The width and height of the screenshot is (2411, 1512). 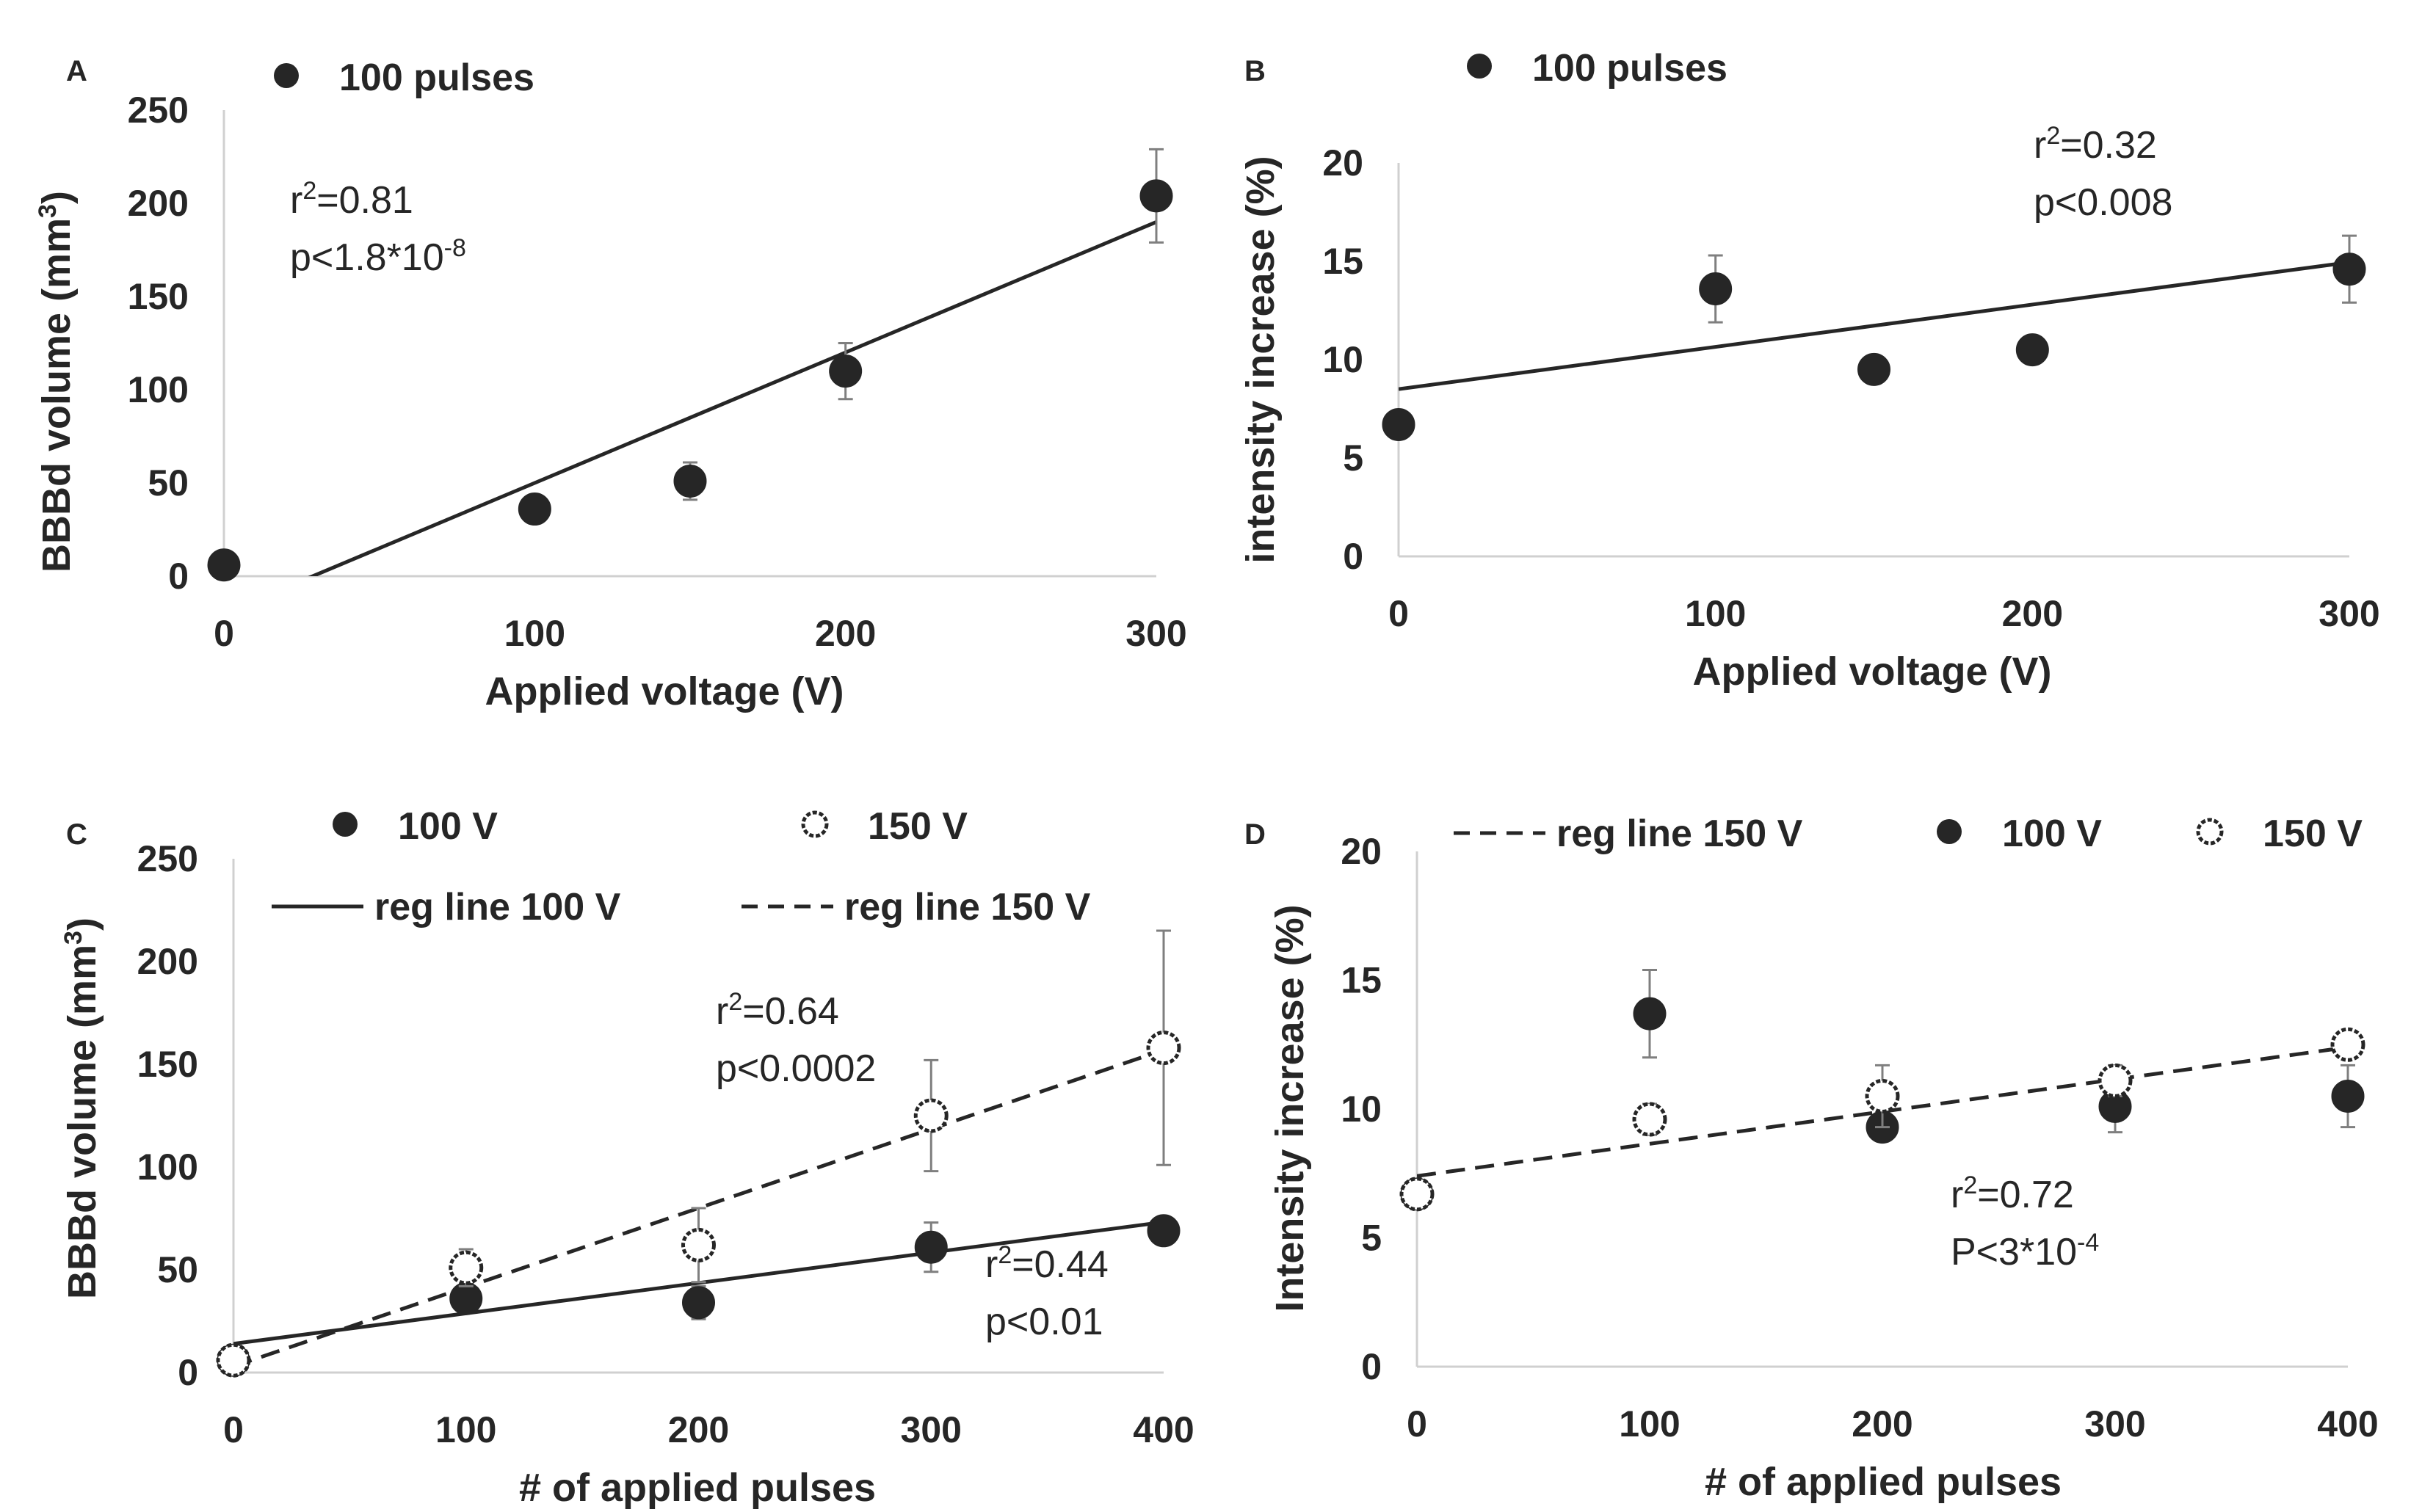 What do you see at coordinates (699, 1208) in the screenshot?
I see `regression-line-dashed` at bounding box center [699, 1208].